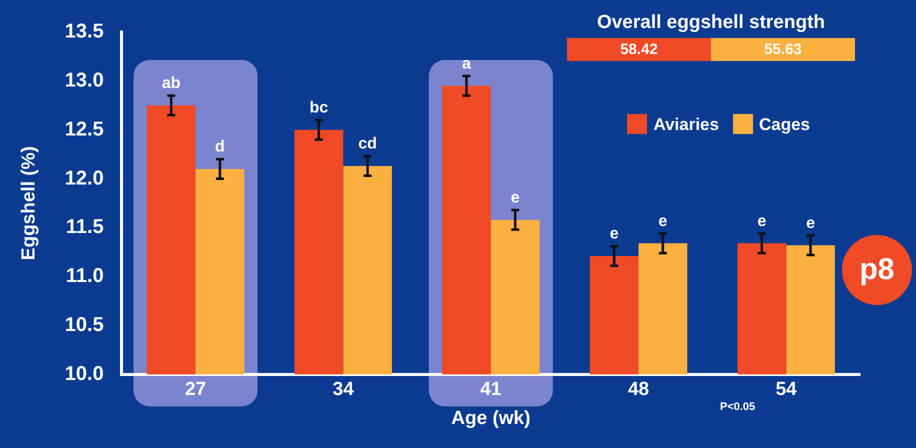 Image resolution: width=916 pixels, height=448 pixels. I want to click on y-axis-title: Eggshell (%), so click(29, 203).